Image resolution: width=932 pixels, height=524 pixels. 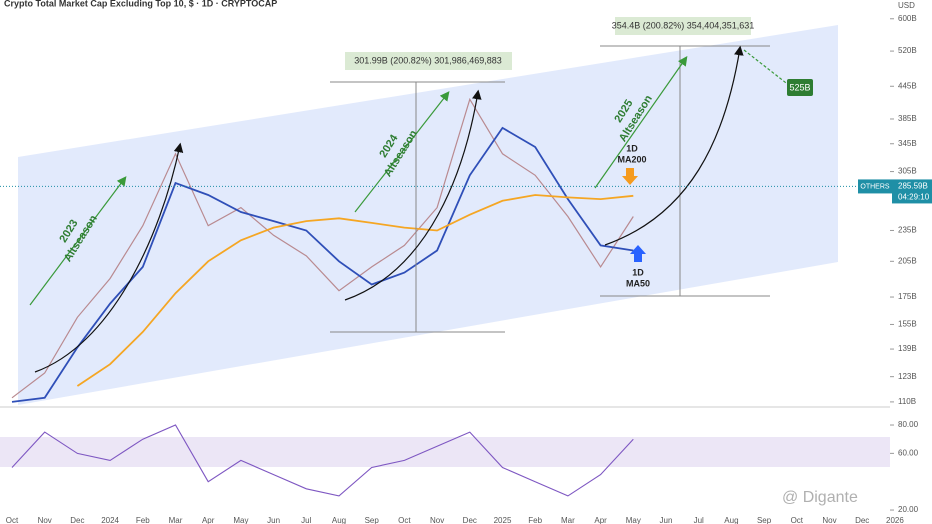 I want to click on target-box, so click(x=800, y=87).